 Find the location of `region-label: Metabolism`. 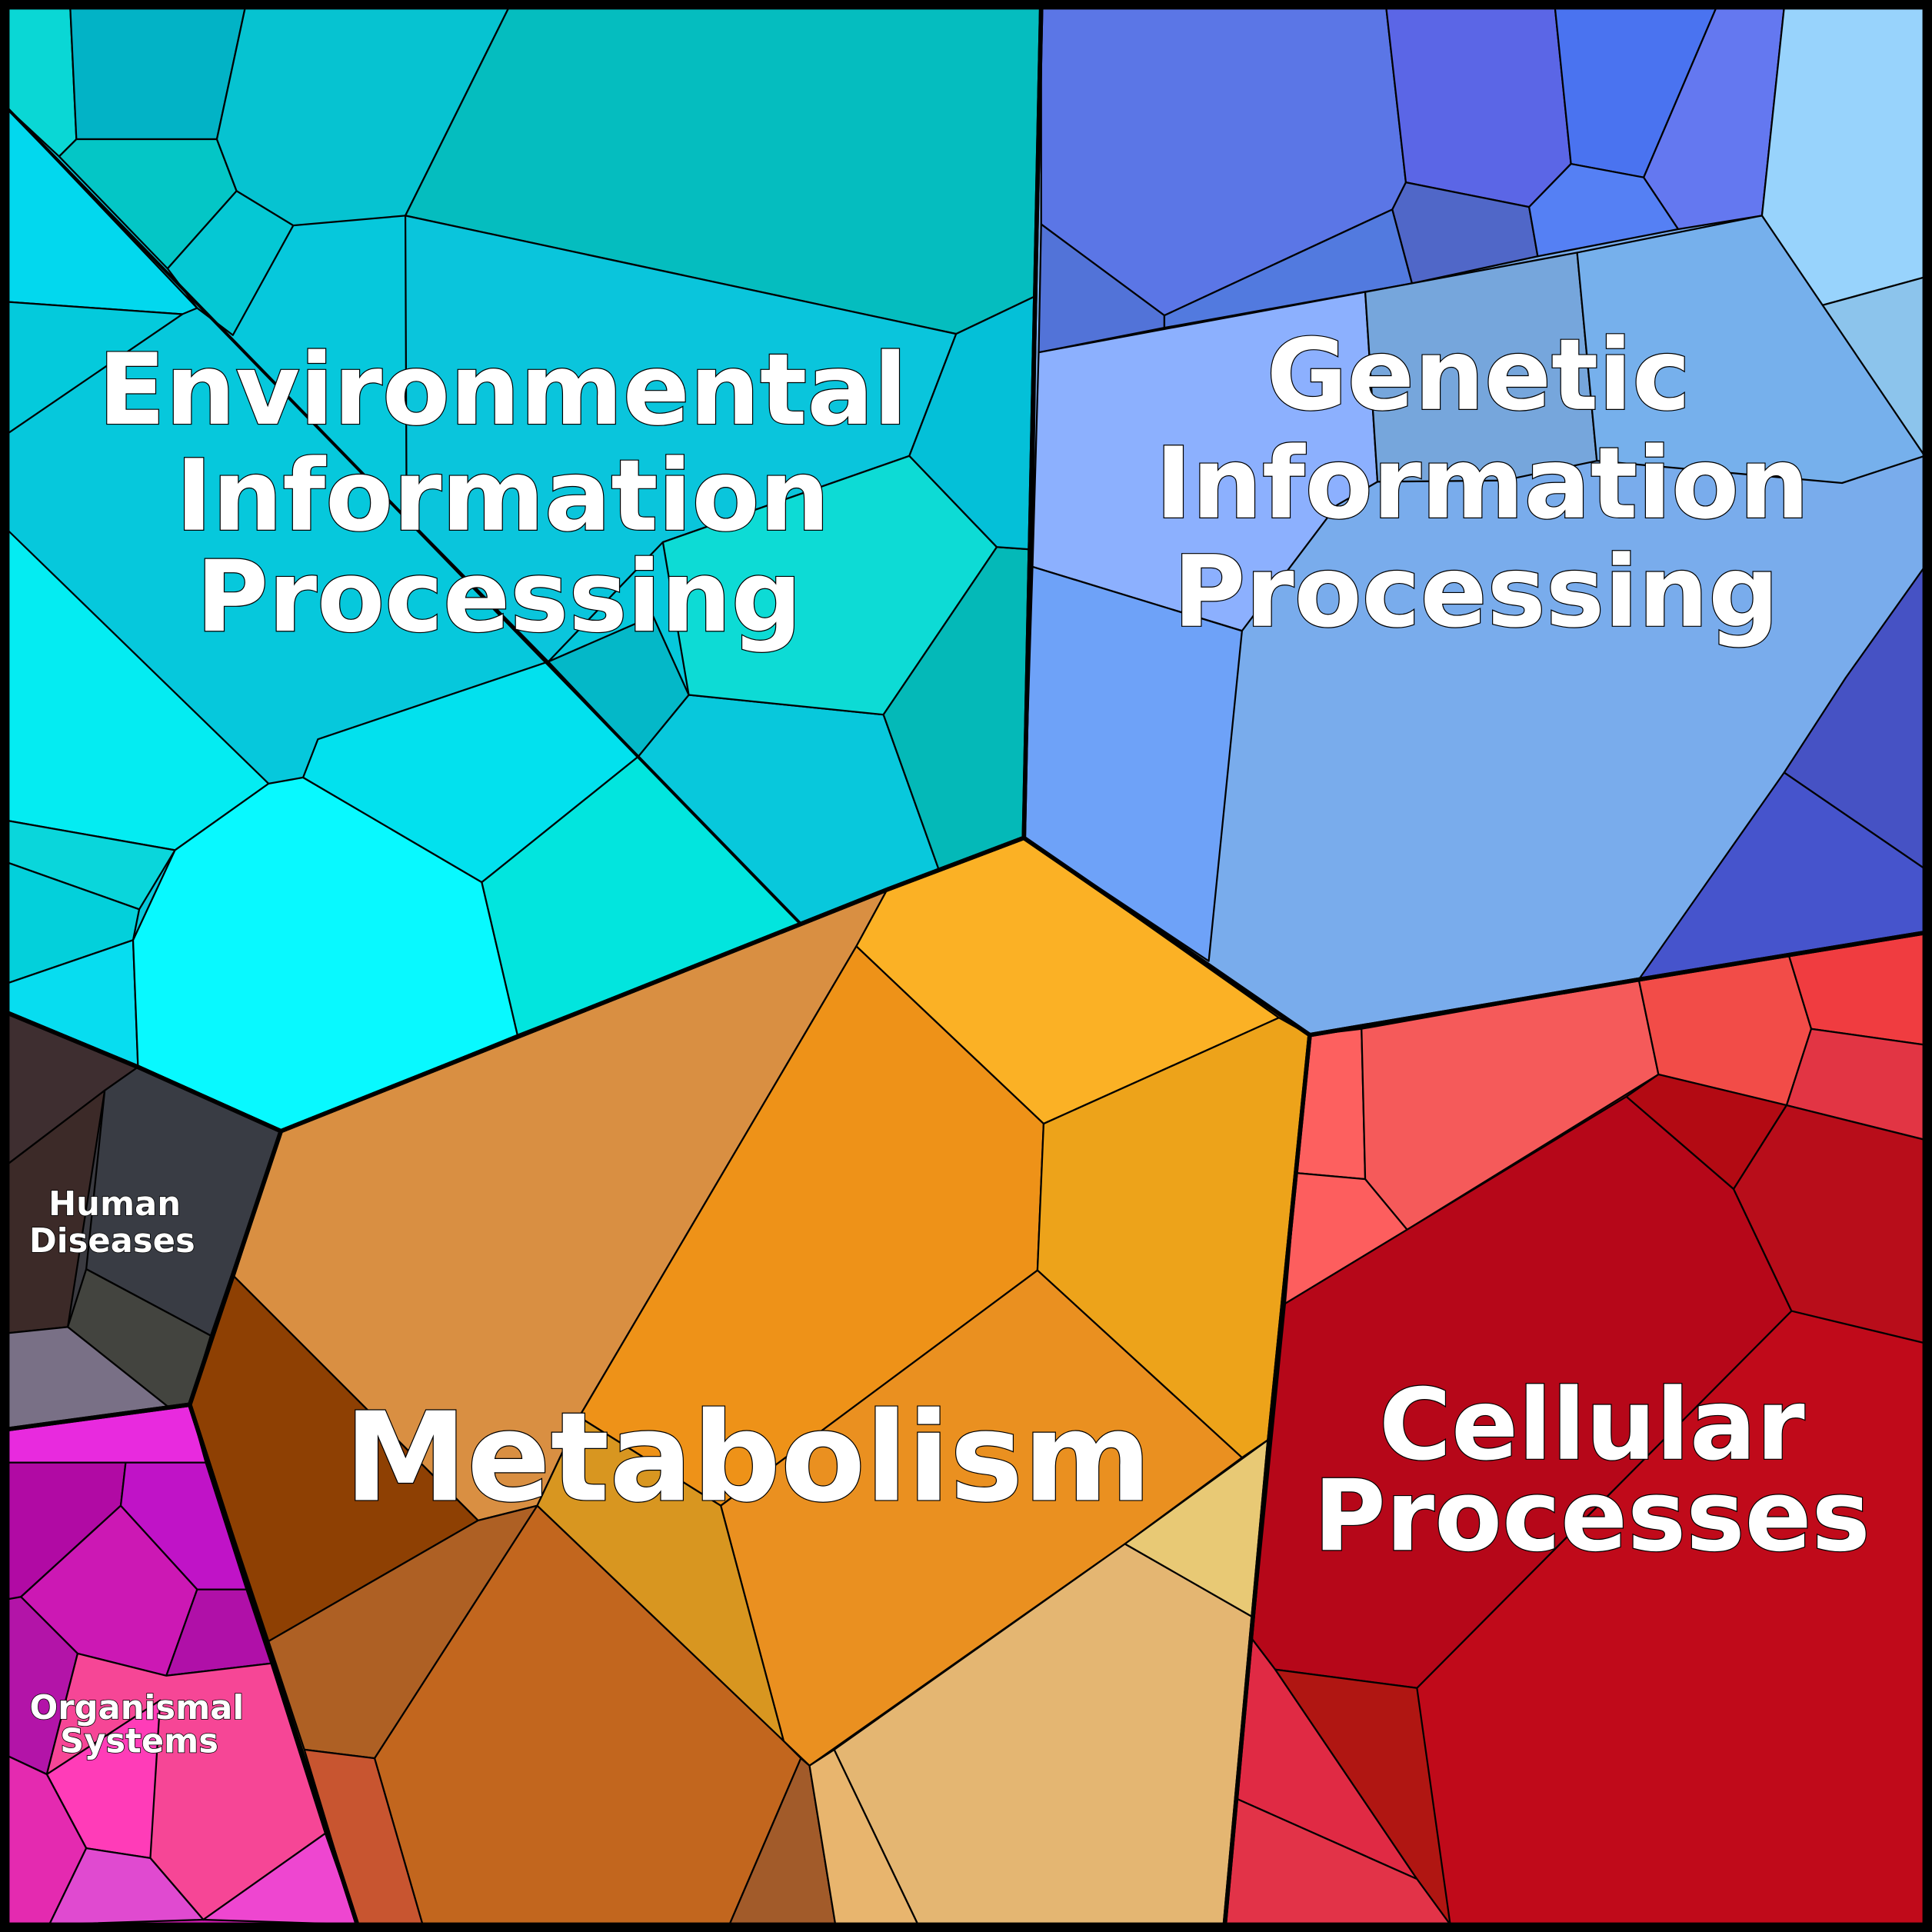

region-label: Metabolism is located at coordinates (748, 1457).